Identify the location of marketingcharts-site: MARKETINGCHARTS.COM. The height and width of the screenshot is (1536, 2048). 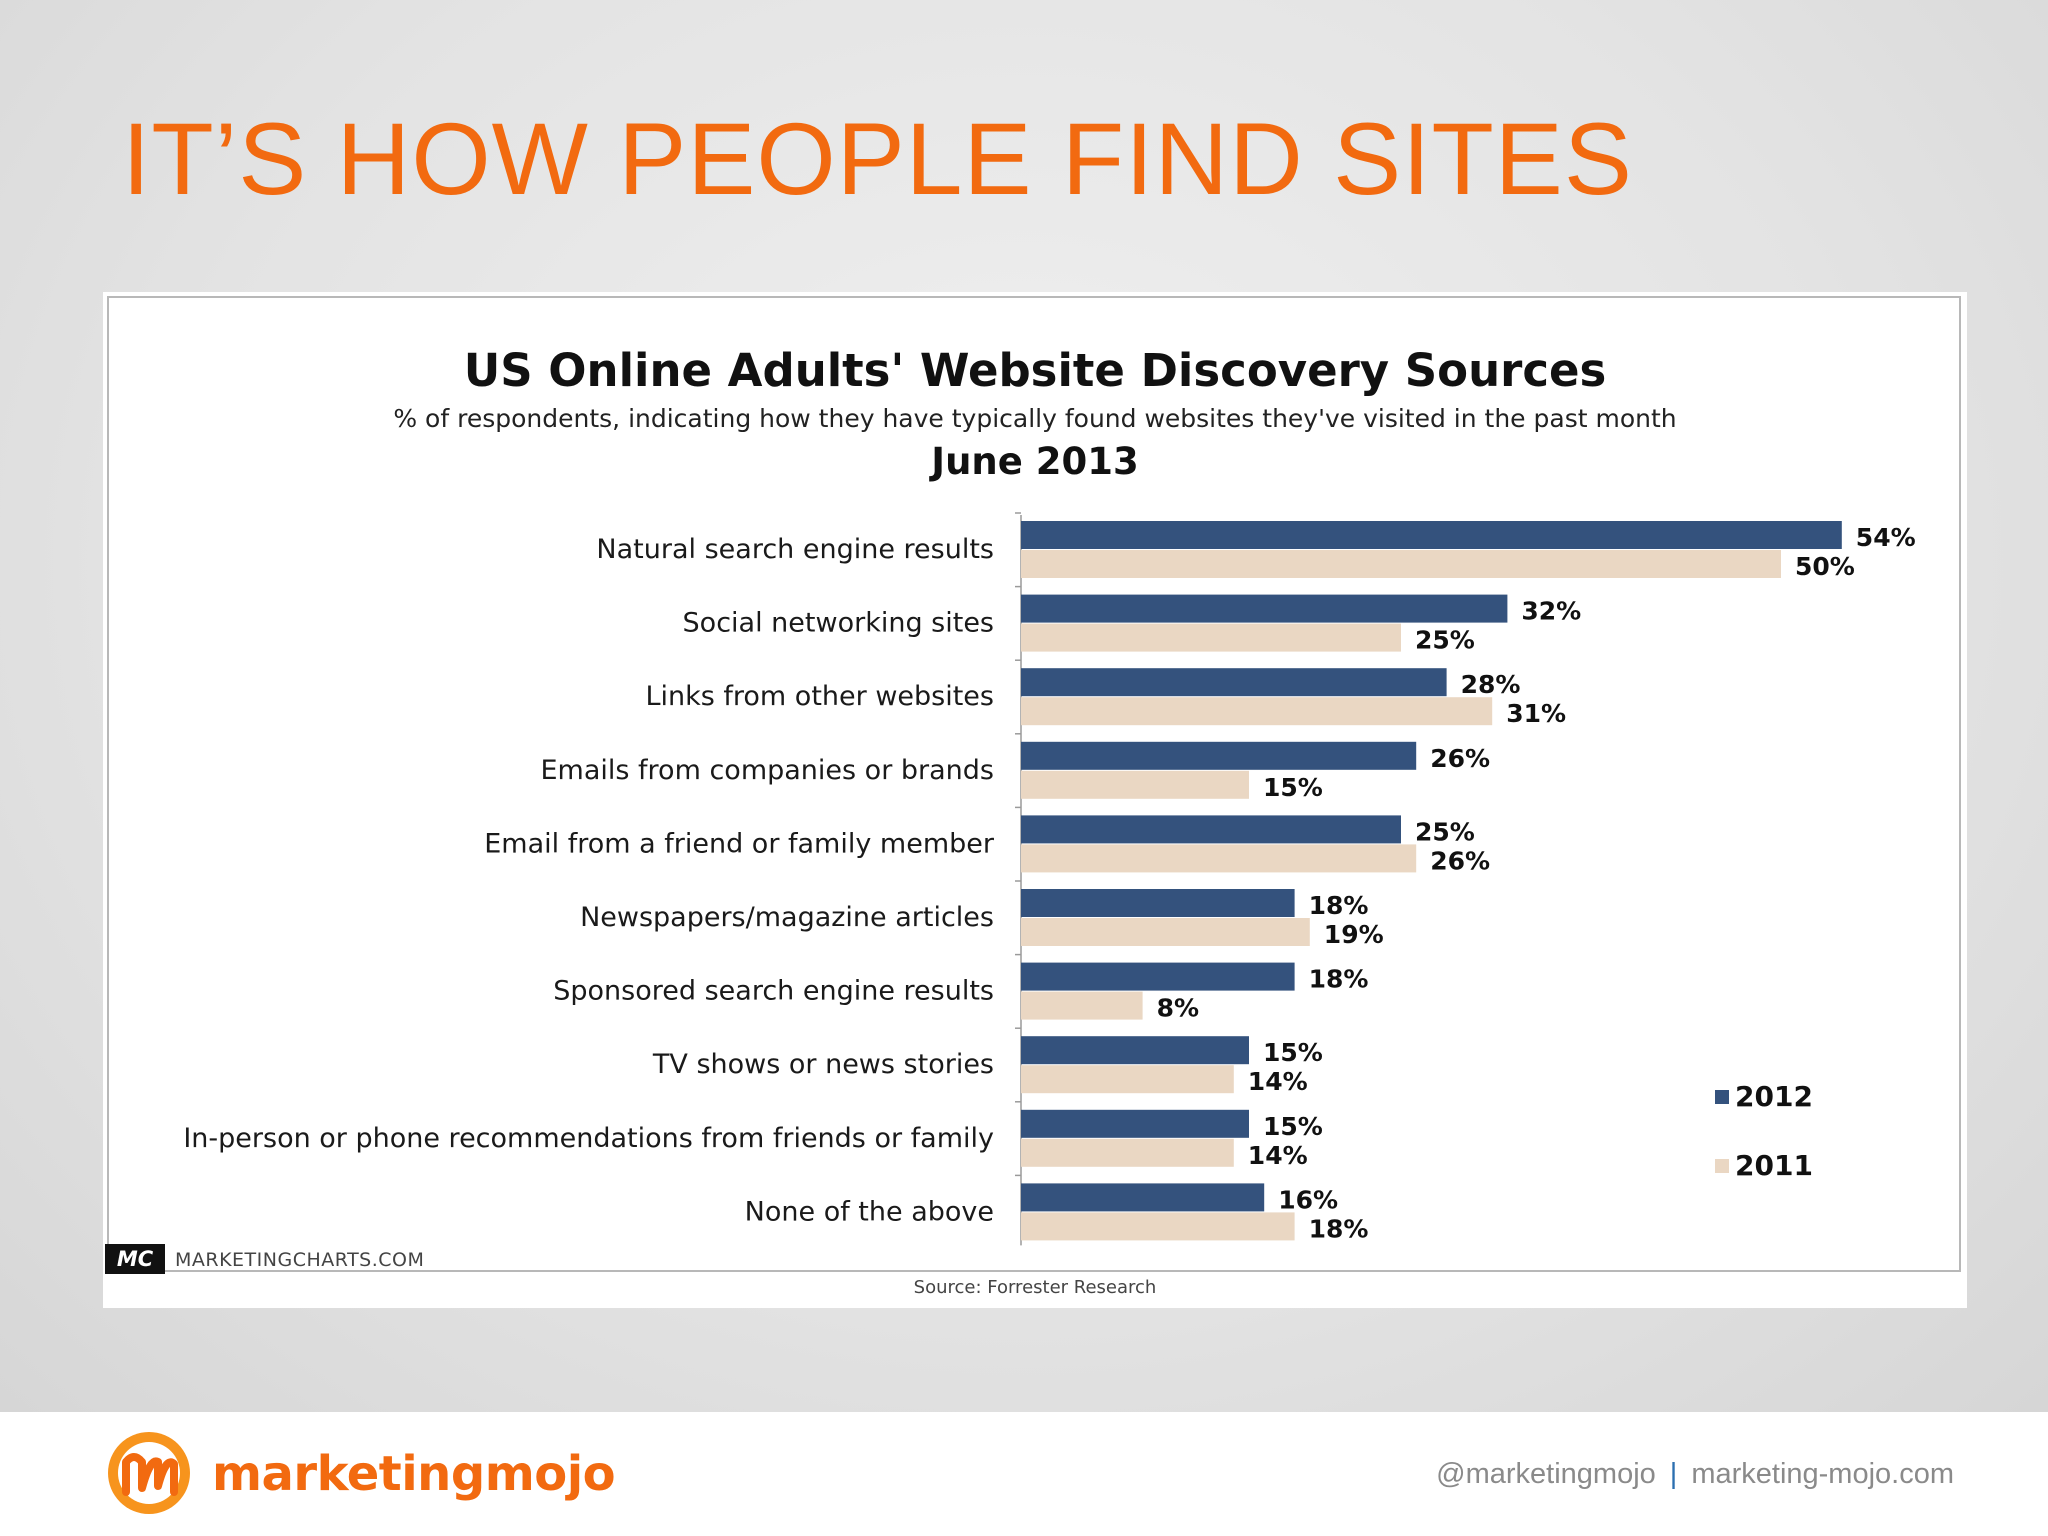
(300, 1260).